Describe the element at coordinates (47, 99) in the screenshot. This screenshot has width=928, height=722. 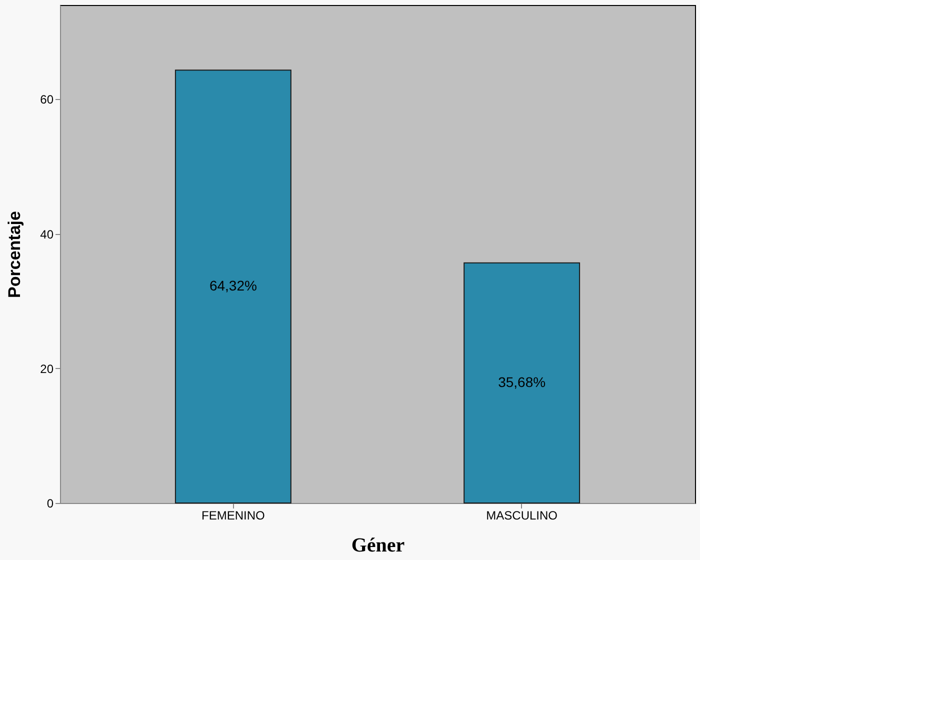
I see `y-tick-label: 60` at that location.